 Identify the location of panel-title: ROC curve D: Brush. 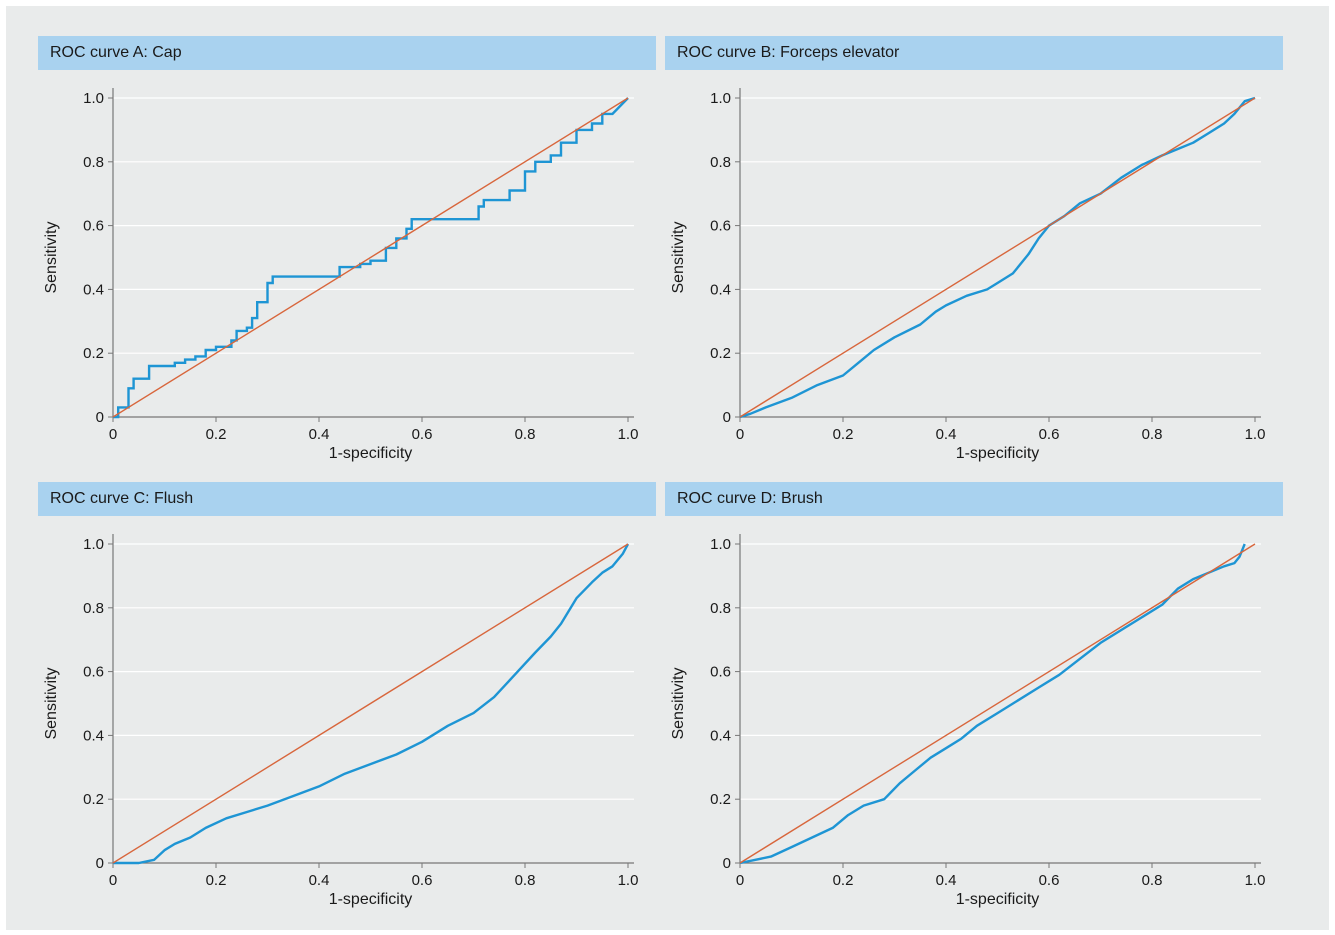
(974, 499).